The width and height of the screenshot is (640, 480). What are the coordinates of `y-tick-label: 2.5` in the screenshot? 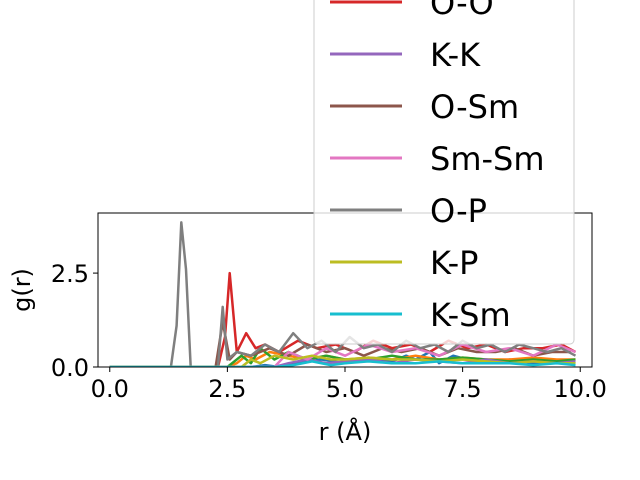 It's located at (70, 274).